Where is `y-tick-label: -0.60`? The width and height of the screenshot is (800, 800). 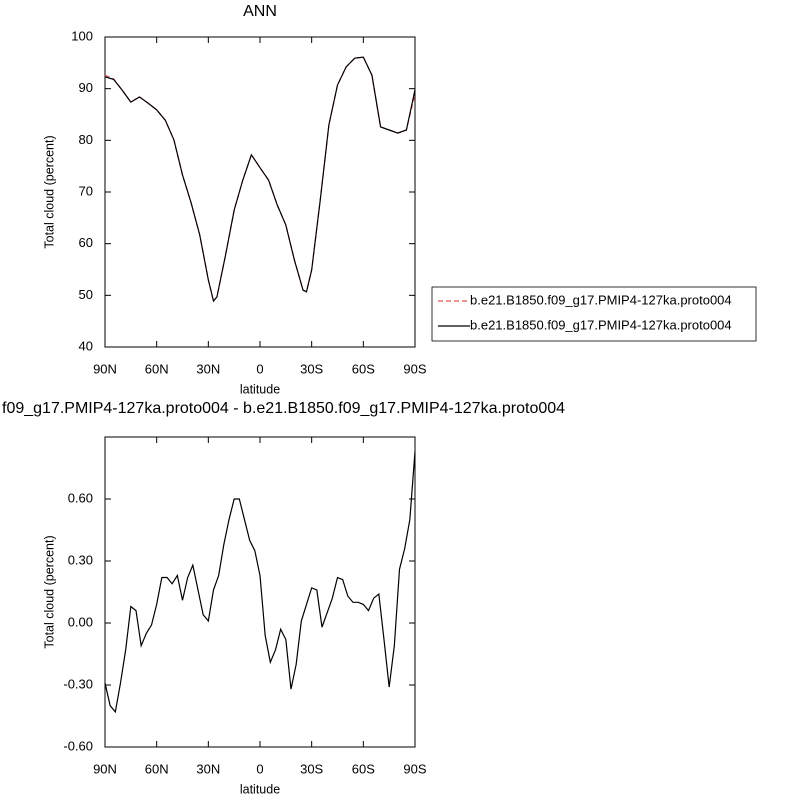 y-tick-label: -0.60 is located at coordinates (78, 745).